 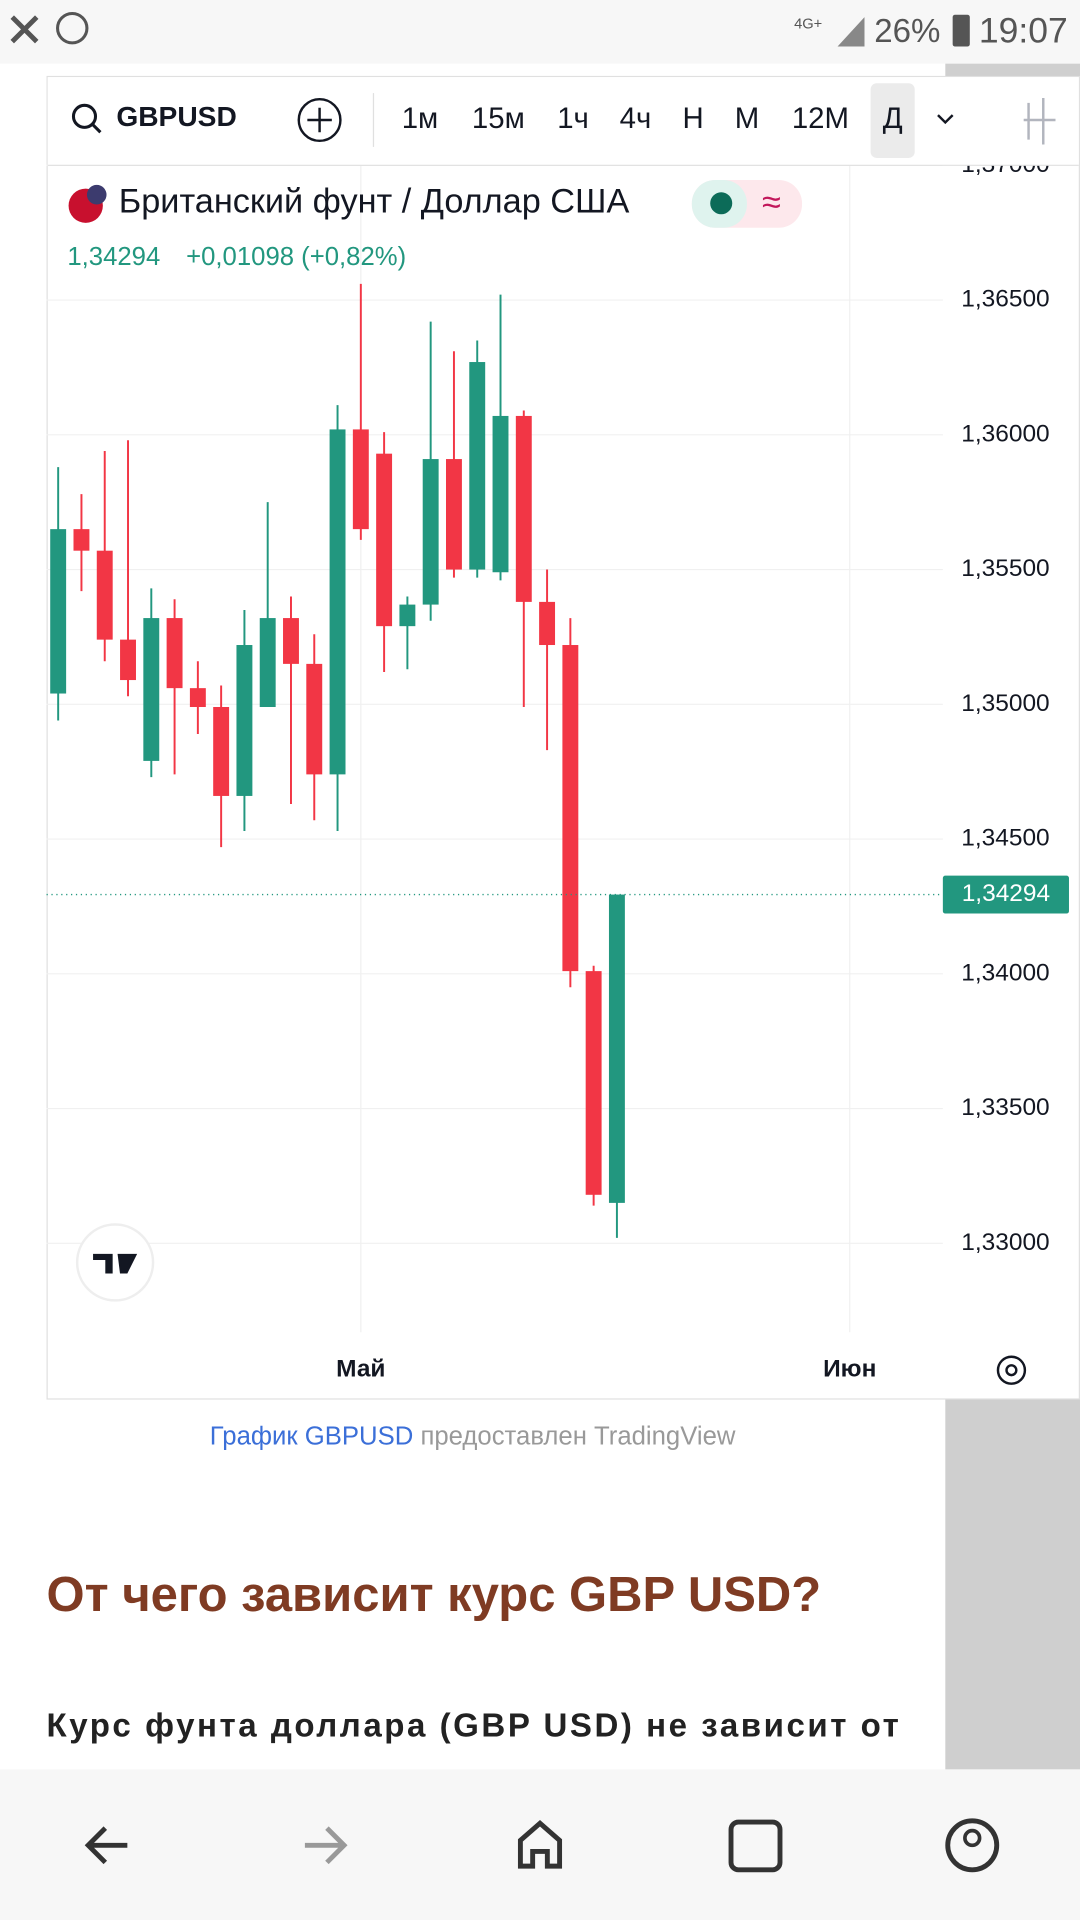 I want to click on price-label-box, so click(x=1005, y=894).